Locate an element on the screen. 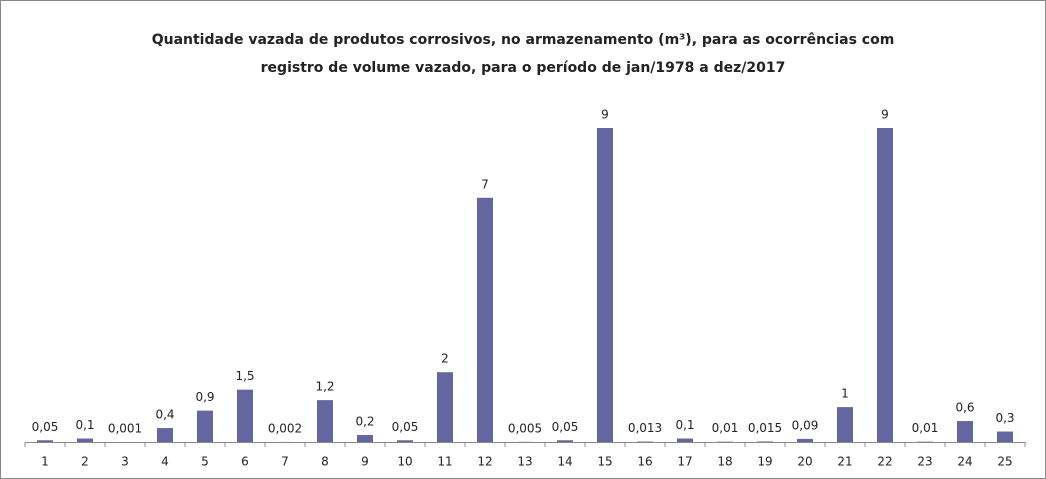 The width and height of the screenshot is (1046, 479). value-label: 0,6 is located at coordinates (964, 408).